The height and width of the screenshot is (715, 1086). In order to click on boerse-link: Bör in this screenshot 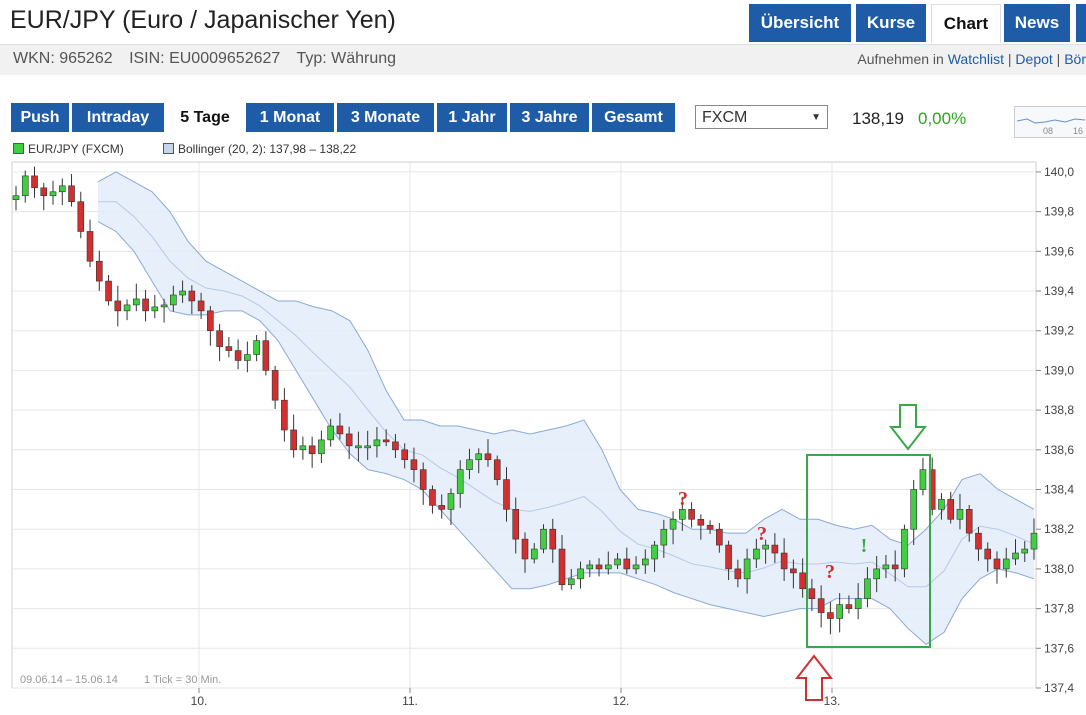, I will do `click(1075, 59)`.